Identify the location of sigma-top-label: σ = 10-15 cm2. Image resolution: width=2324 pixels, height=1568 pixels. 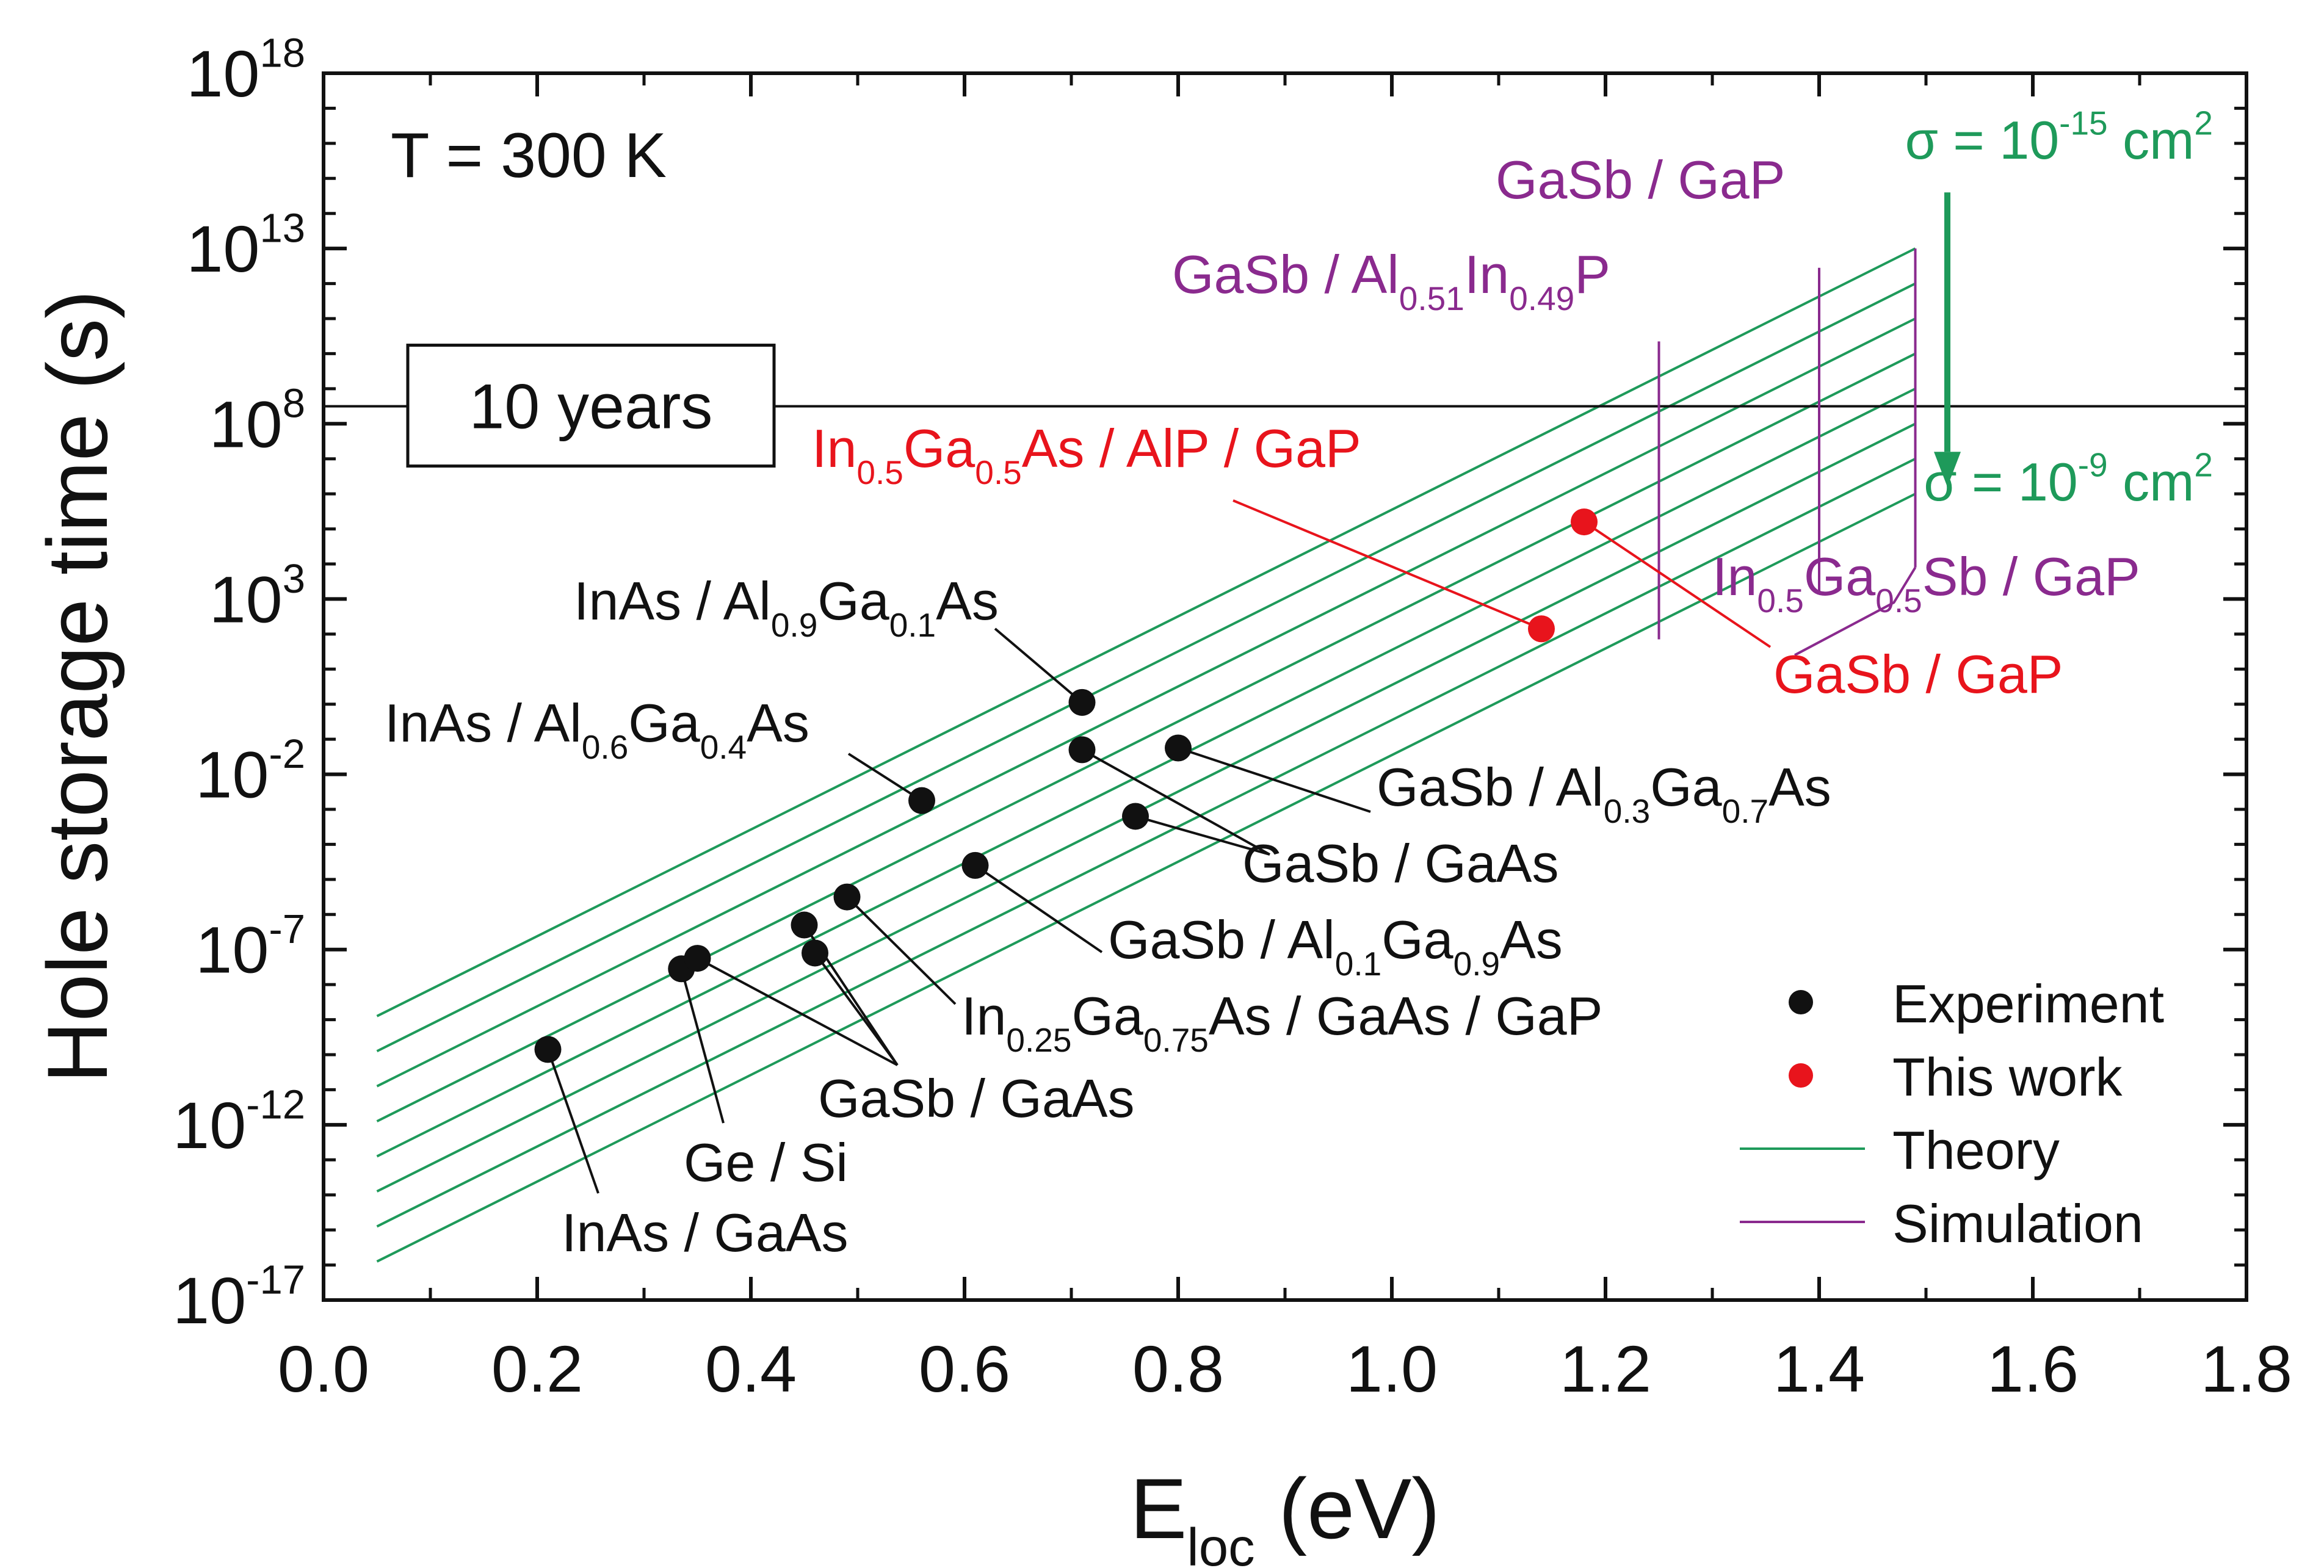
(2059, 137).